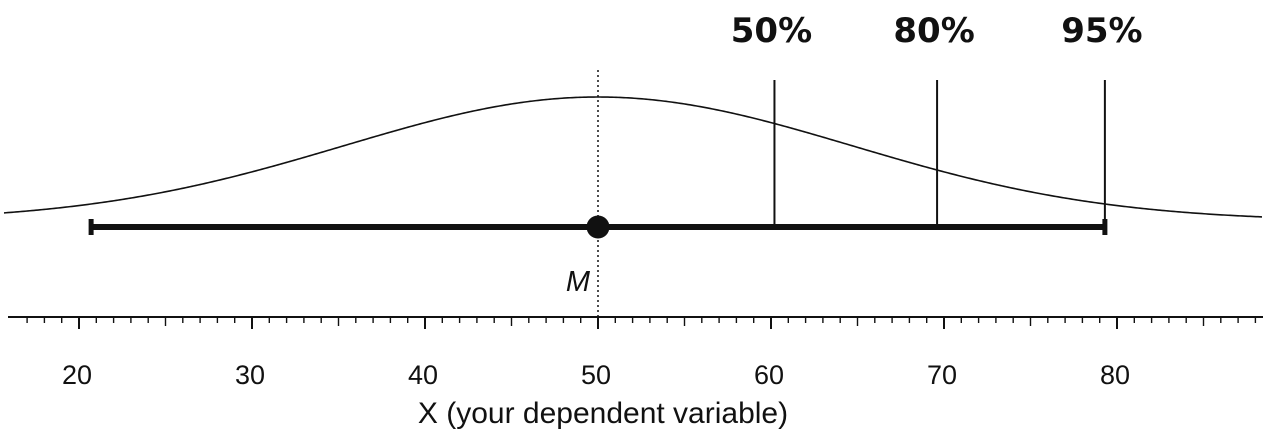 The height and width of the screenshot is (446, 1267). What do you see at coordinates (942, 375) in the screenshot?
I see `x-tick-label-5: 70` at bounding box center [942, 375].